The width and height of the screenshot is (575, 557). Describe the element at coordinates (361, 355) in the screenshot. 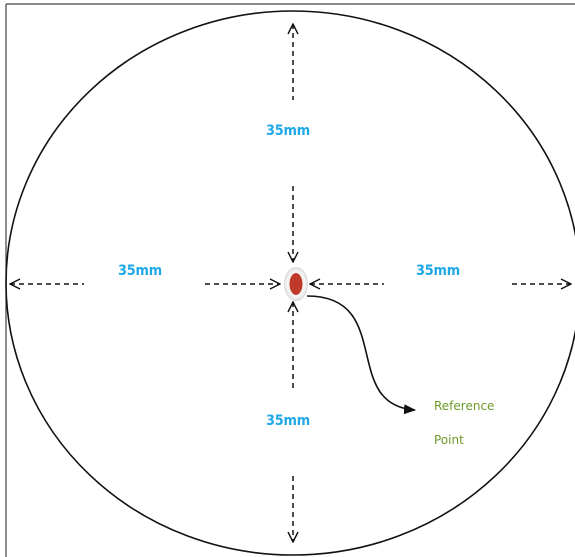

I see `reference-pointer-arrow` at that location.